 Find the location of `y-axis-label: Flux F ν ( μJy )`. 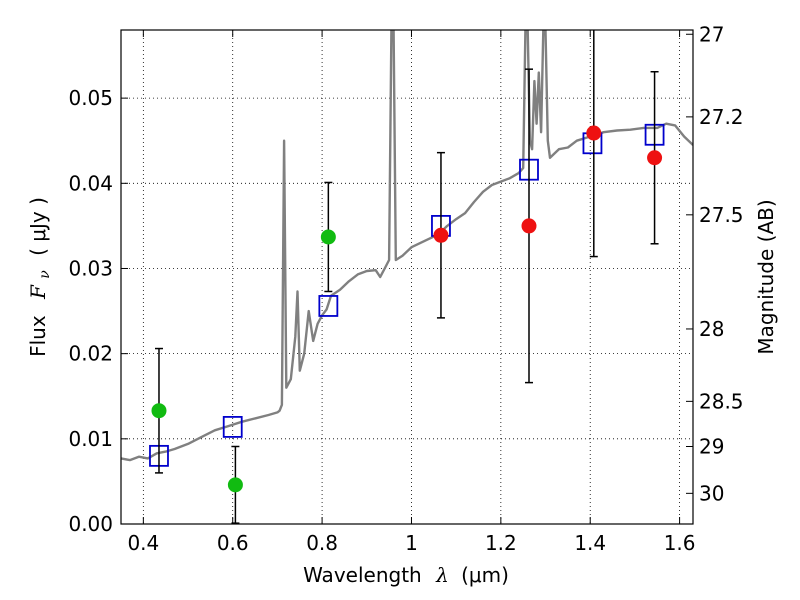

y-axis-label: Flux F ν ( μJy ) is located at coordinates (40, 277).